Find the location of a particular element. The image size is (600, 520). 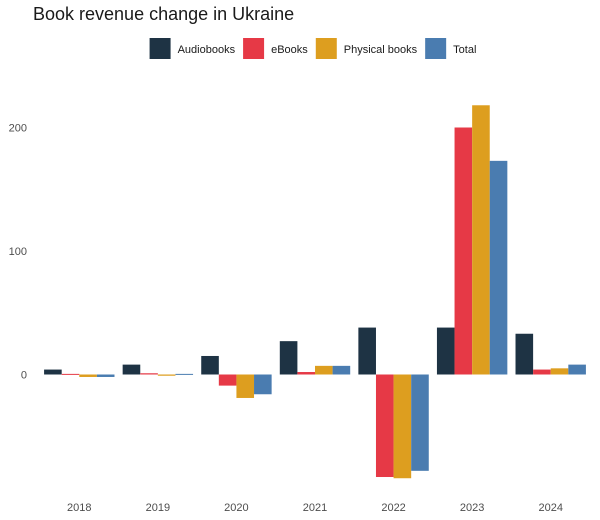

legend-label-physical-books: Physical books is located at coordinates (381, 50).